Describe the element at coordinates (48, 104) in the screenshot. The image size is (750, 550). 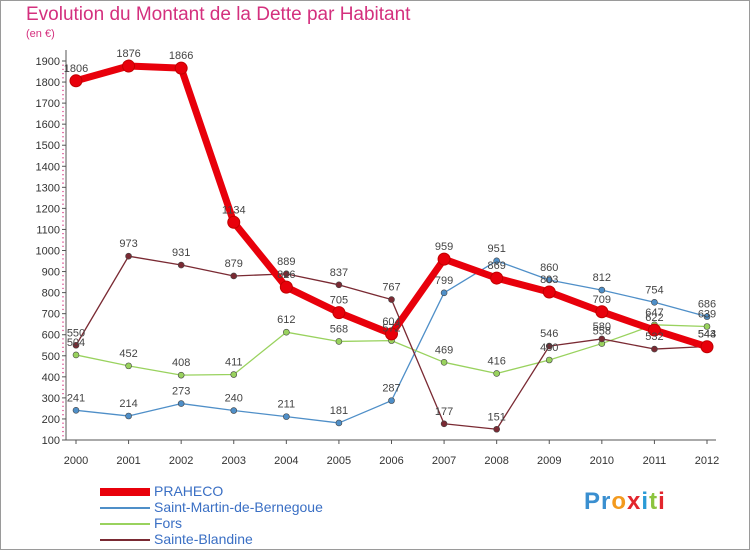
I see `y-tick-label: 1700` at that location.